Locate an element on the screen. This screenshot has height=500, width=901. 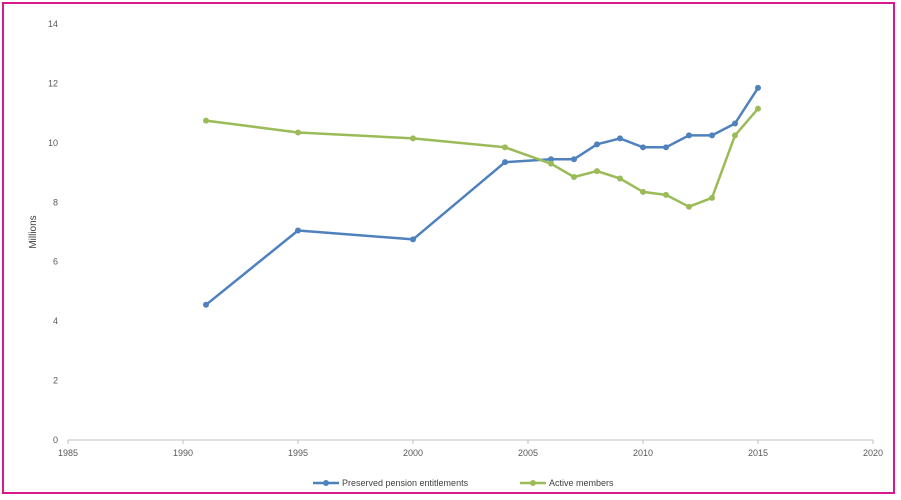
x-tick-label: 1995 is located at coordinates (298, 453).